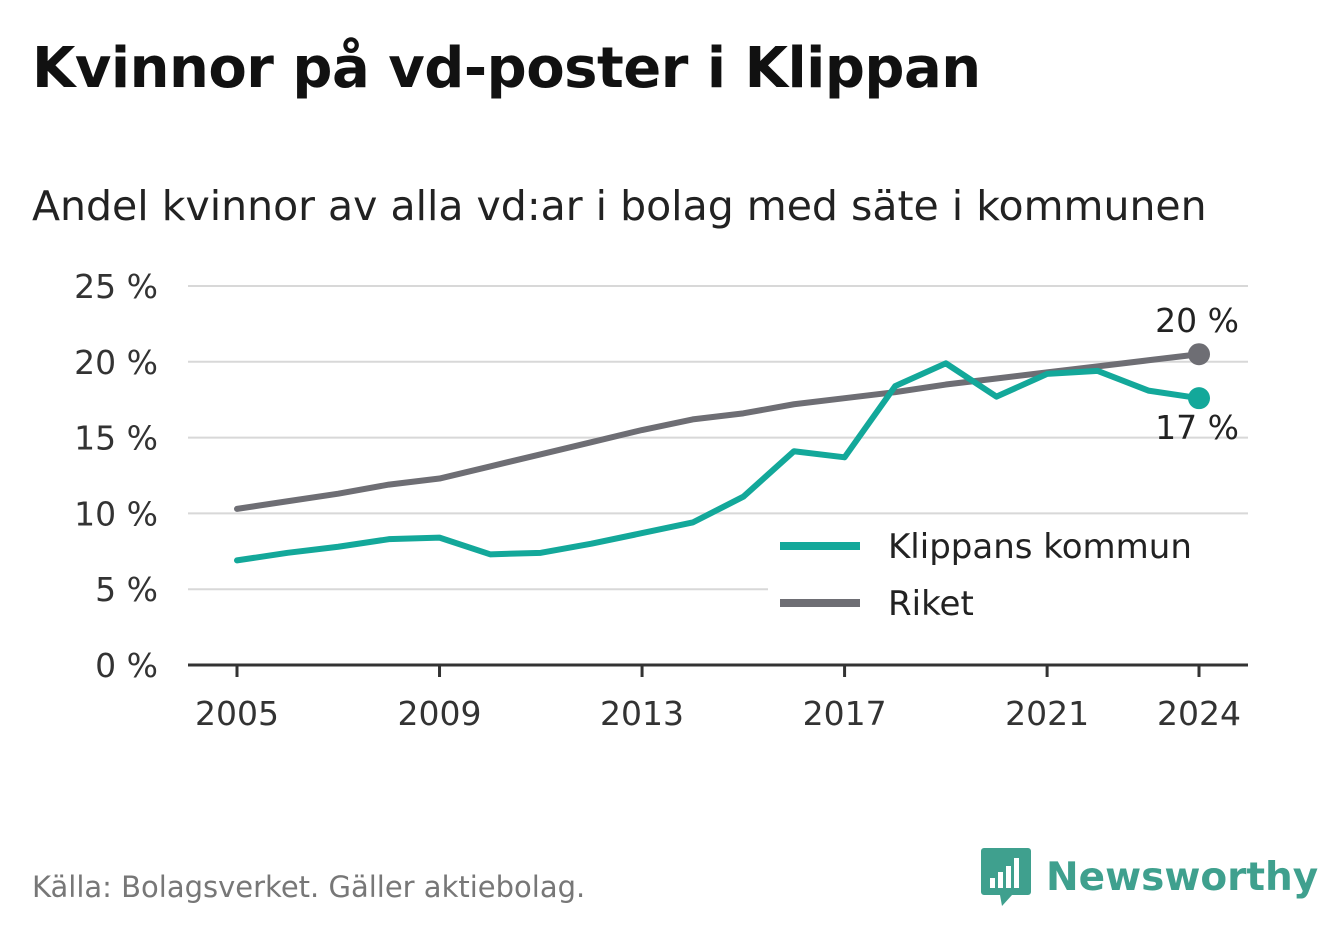 Image resolution: width=1322 pixels, height=939 pixels. I want to click on x-tick-label: 2013, so click(642, 713).